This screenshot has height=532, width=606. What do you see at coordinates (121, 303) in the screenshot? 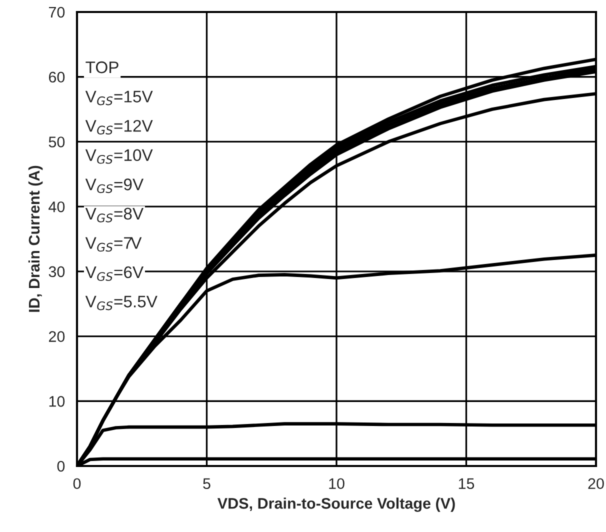
I see `annotation: V$_{GS}$=5.5V` at bounding box center [121, 303].